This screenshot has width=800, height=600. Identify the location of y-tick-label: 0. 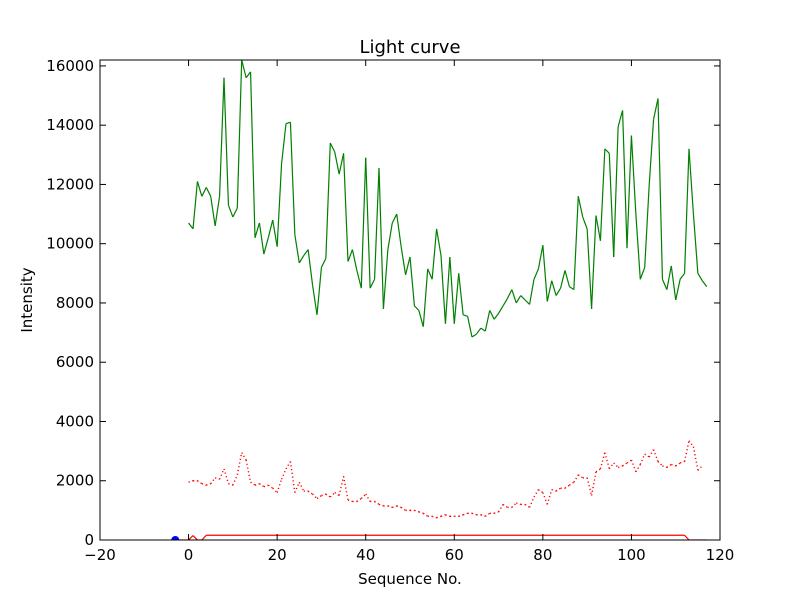
(89, 540).